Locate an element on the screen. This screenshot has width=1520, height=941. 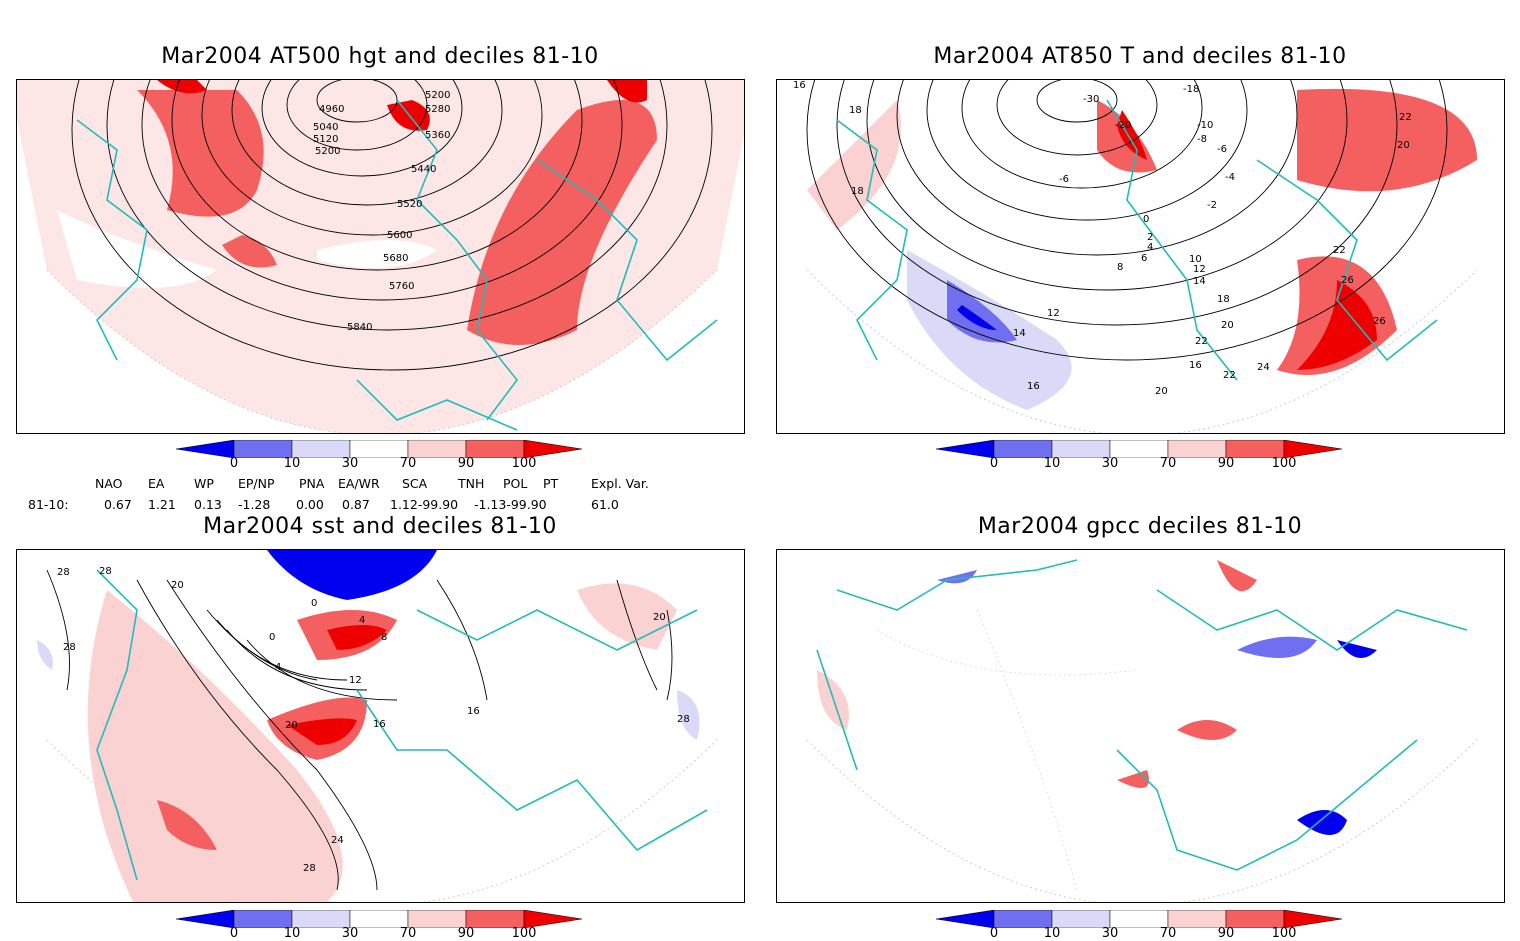
contour-label: -20 is located at coordinates (1123, 125).